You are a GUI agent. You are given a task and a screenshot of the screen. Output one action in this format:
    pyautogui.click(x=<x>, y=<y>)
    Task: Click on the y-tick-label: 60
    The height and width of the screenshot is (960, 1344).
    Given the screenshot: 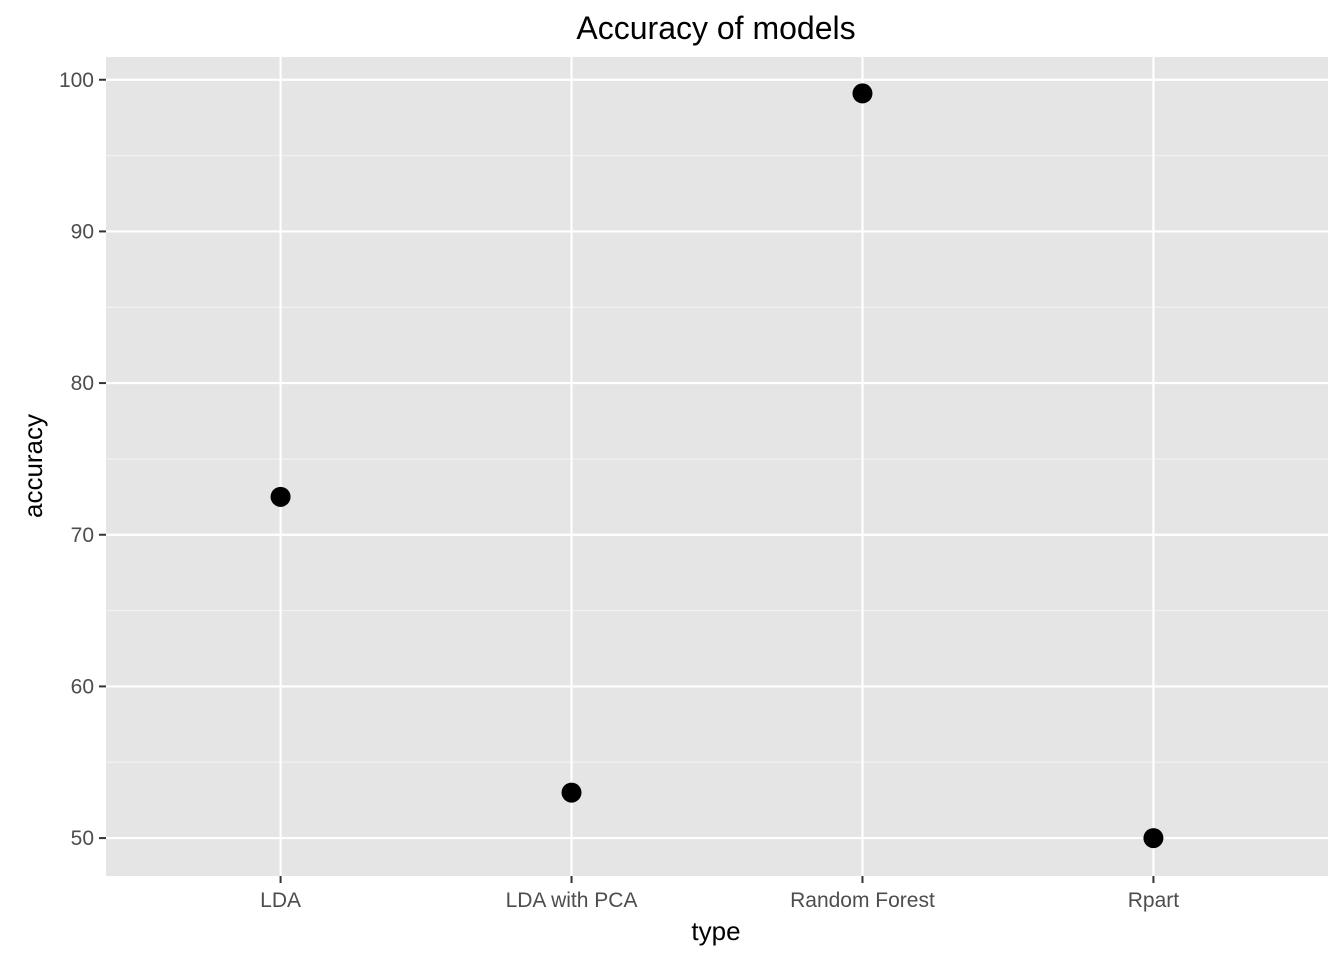 What is the action you would take?
    pyautogui.click(x=82, y=686)
    